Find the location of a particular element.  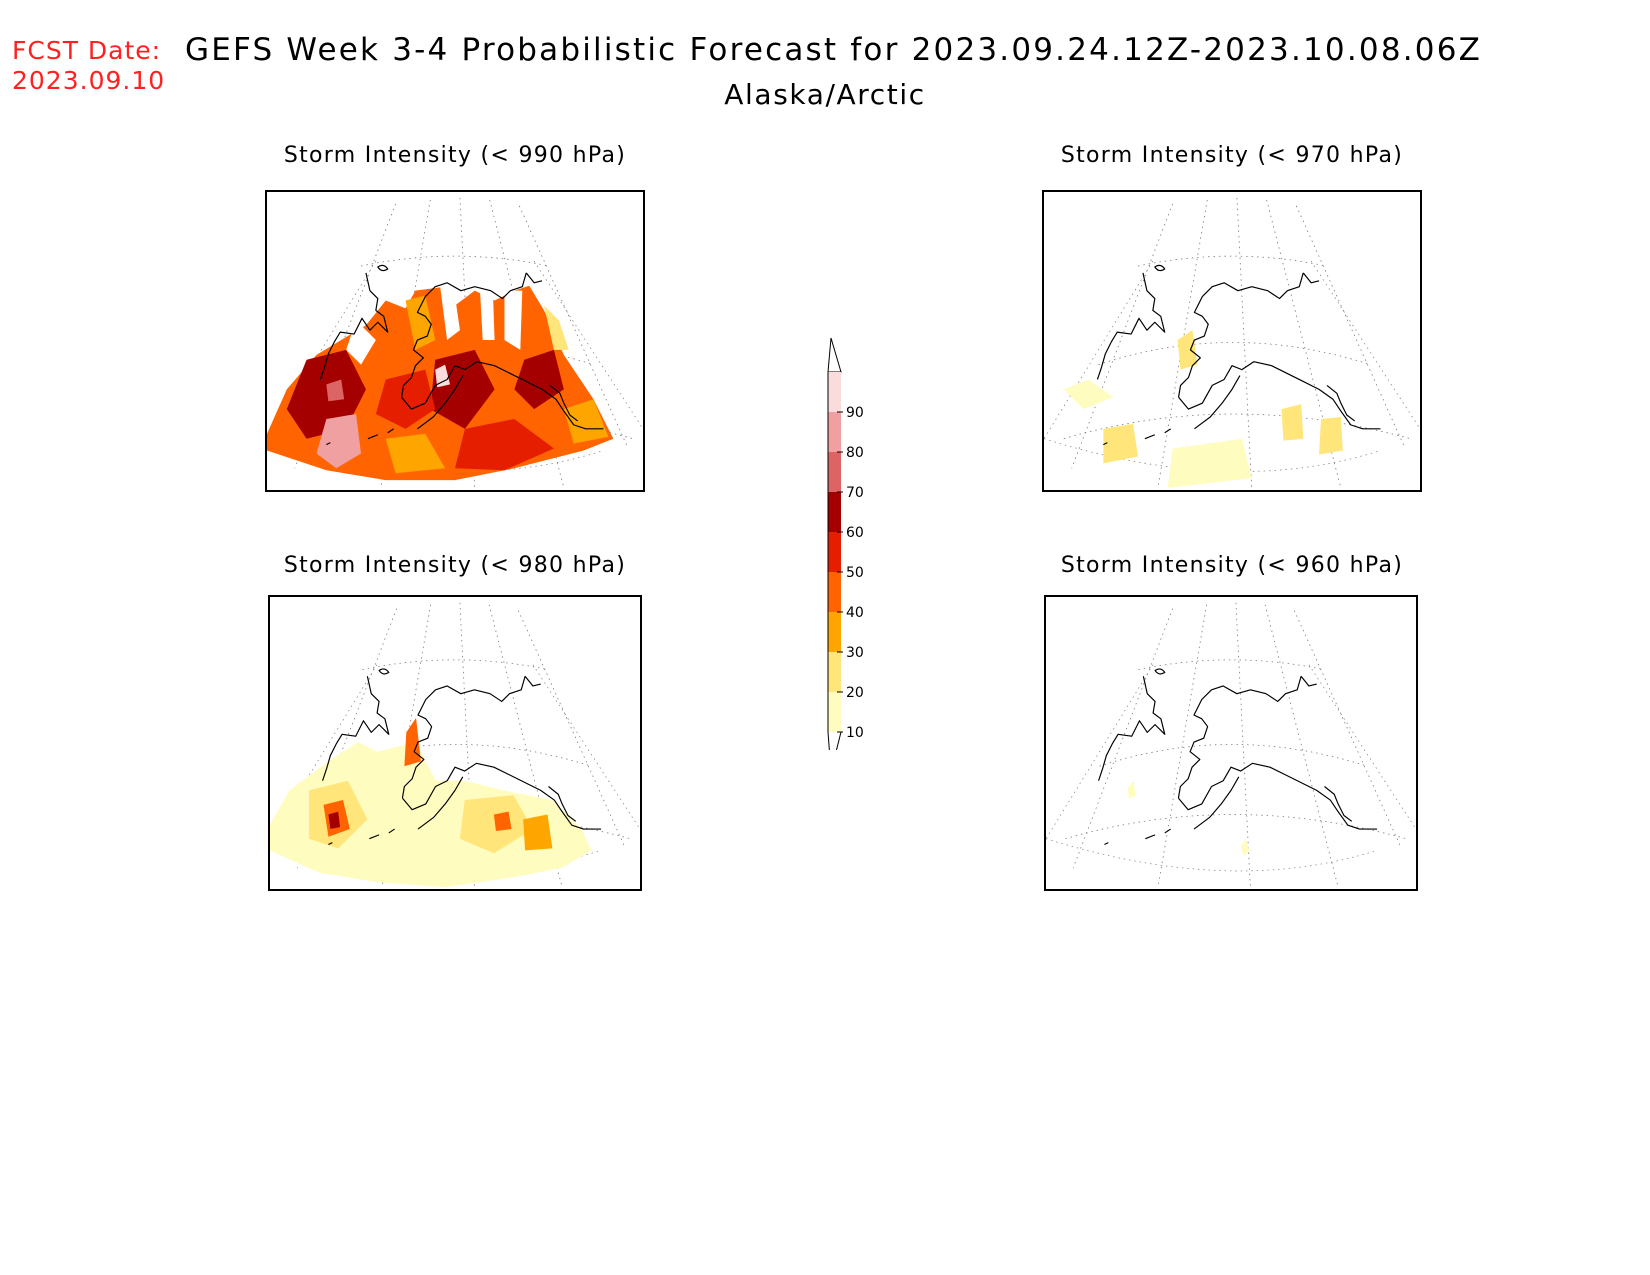

colorbar-tick-label: 80 is located at coordinates (855, 453).